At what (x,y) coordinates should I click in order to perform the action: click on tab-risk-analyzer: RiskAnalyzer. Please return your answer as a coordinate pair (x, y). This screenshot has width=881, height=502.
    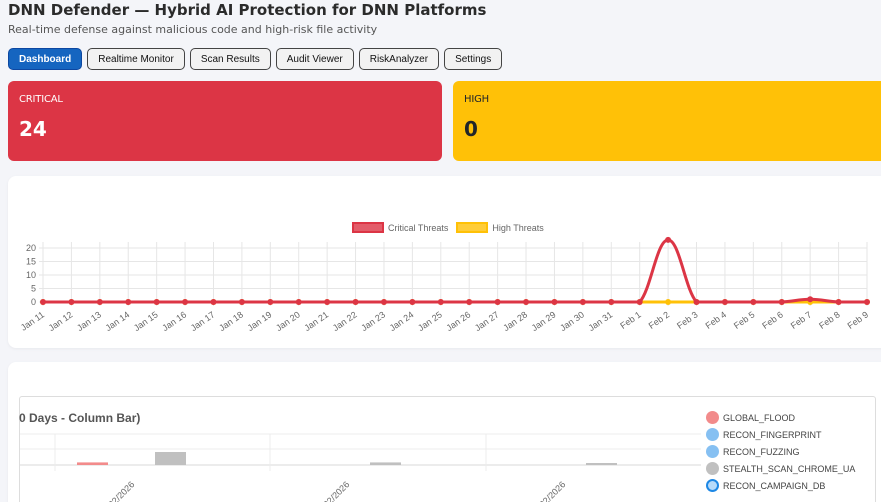
    Looking at the image, I should click on (399, 59).